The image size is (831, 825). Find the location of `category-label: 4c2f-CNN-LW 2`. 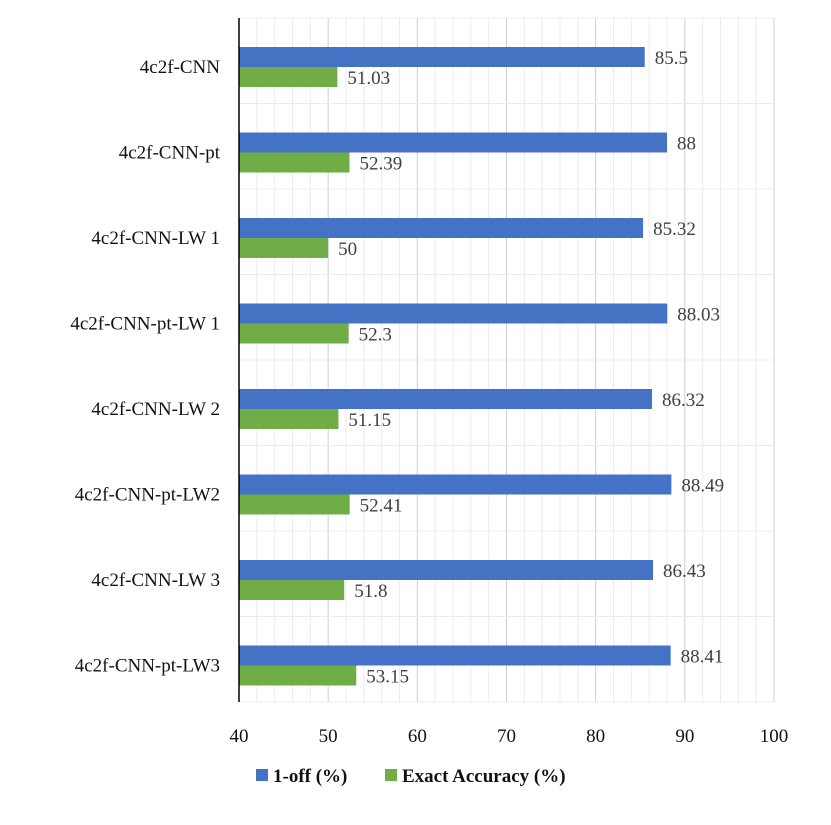

category-label: 4c2f-CNN-LW 2 is located at coordinates (155, 409).